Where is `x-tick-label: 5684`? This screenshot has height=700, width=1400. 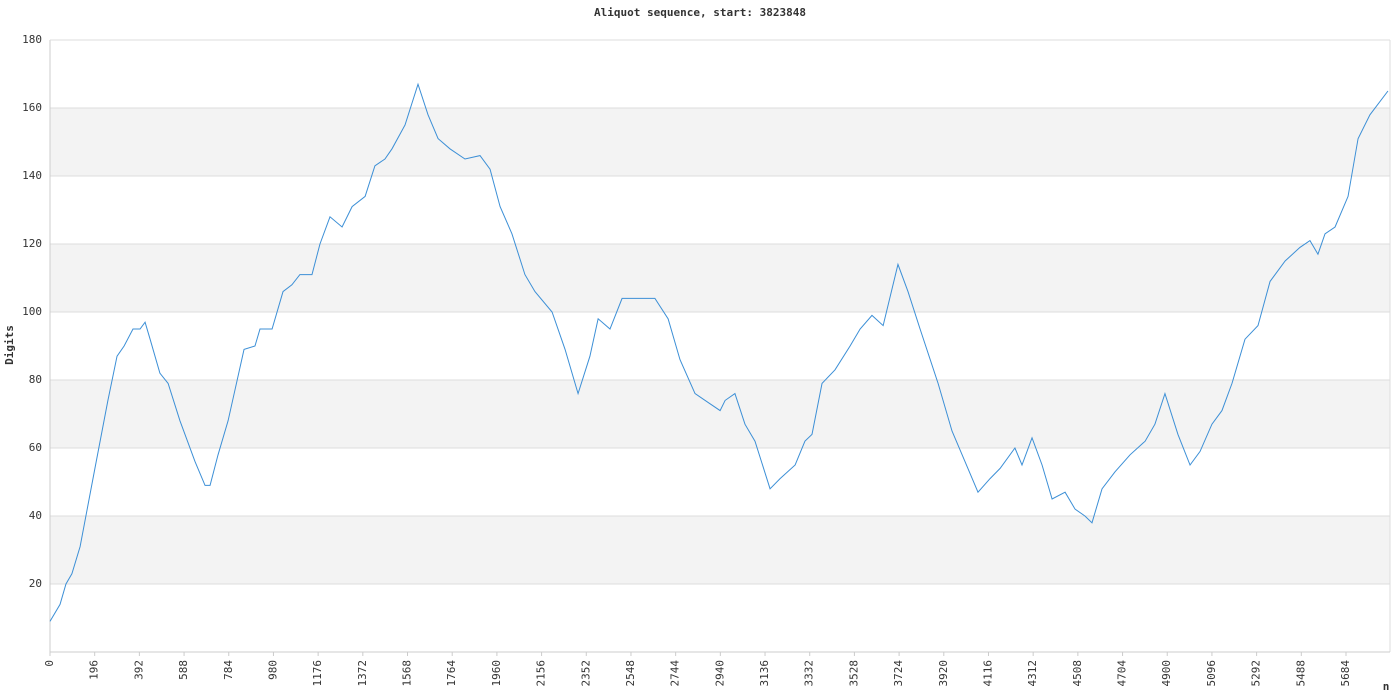 x-tick-label: 5684 is located at coordinates (1345, 673).